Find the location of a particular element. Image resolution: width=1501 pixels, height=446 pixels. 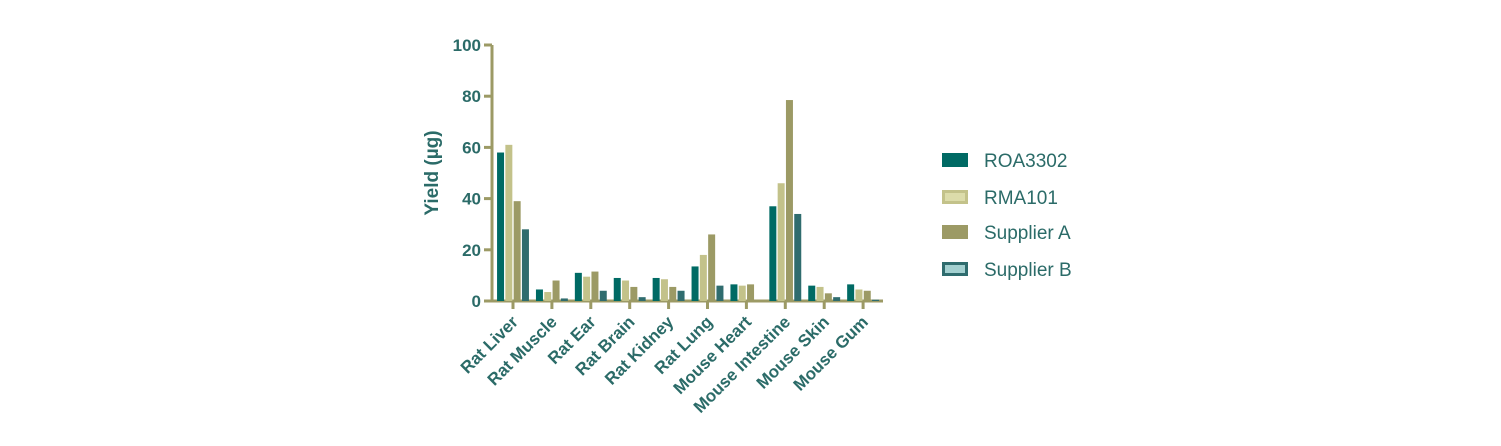

y-tick-label: 100 is located at coordinates (467, 45).